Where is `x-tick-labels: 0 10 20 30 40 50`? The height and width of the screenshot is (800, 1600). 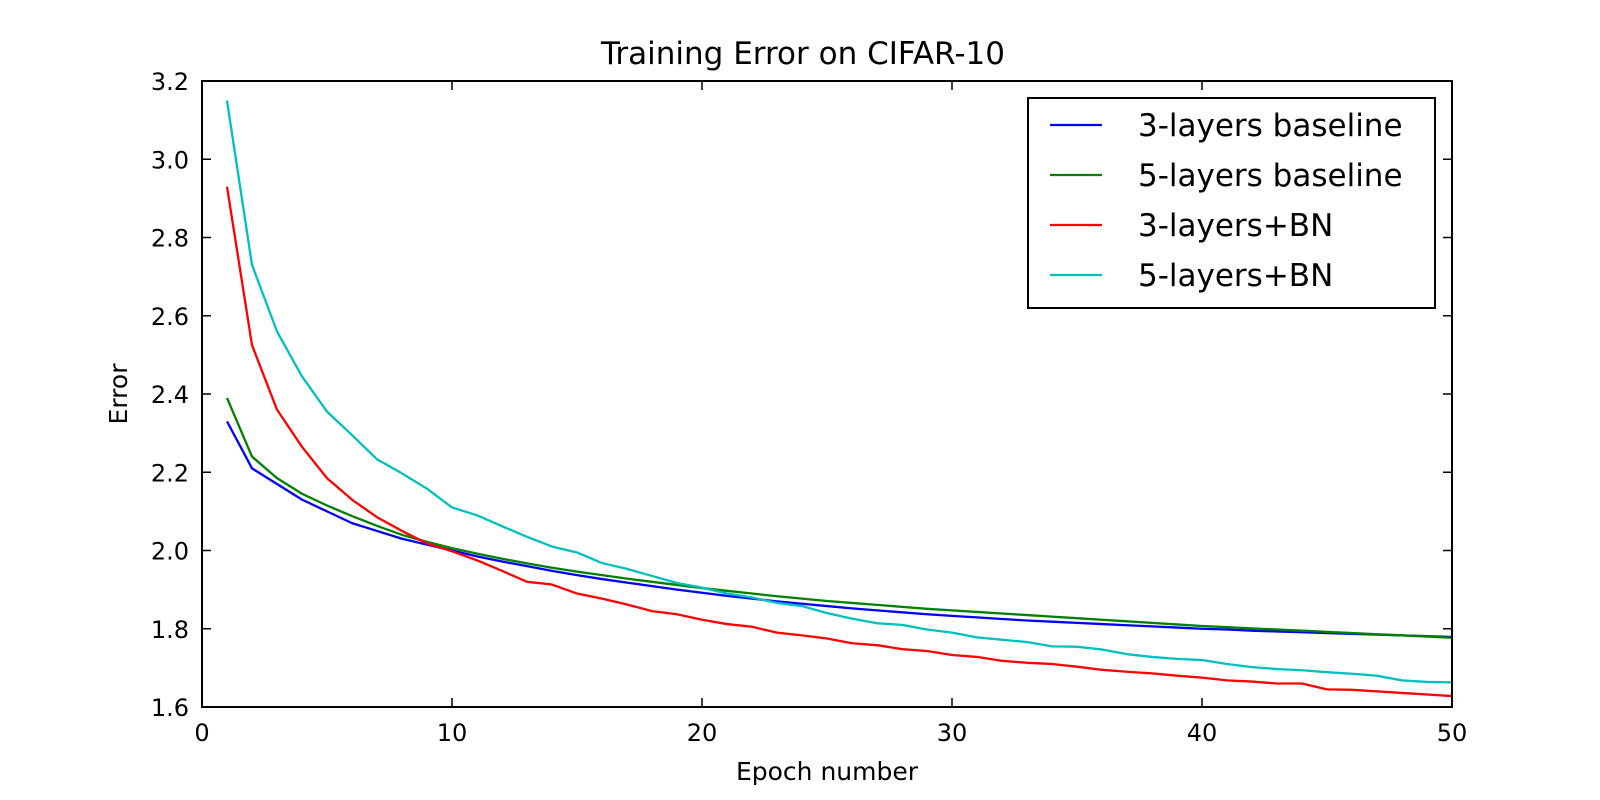 x-tick-labels: 0 10 20 30 40 50 is located at coordinates (830, 733).